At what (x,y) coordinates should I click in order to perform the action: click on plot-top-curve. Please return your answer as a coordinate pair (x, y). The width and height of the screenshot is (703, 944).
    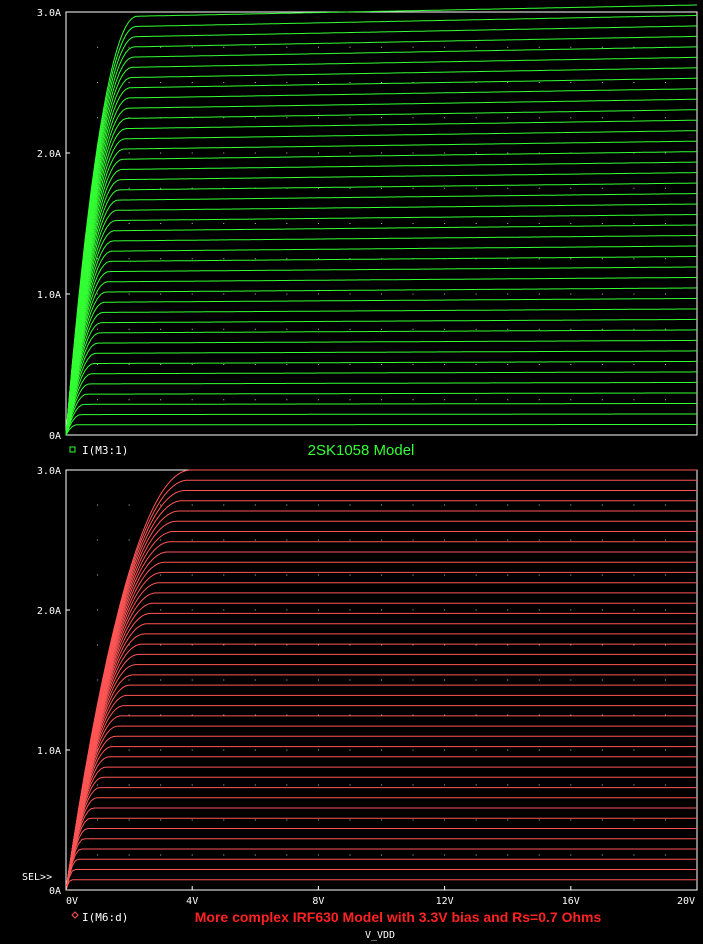
    Looking at the image, I should click on (381, 377).